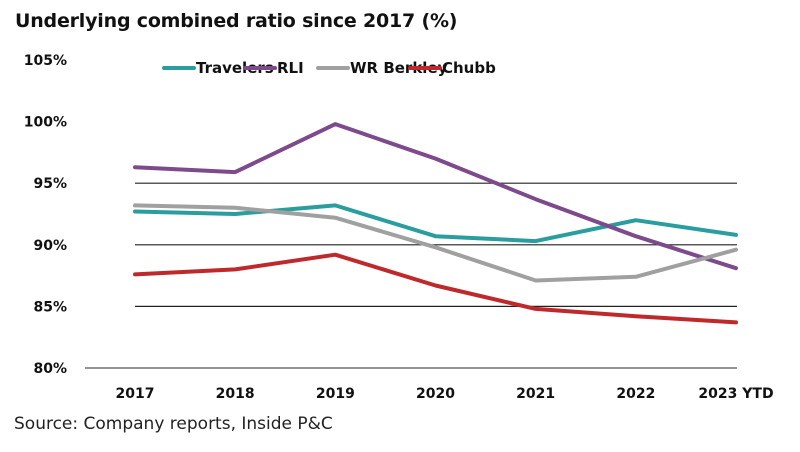 The height and width of the screenshot is (452, 800). What do you see at coordinates (50, 246) in the screenshot?
I see `y-tick-label: 90%` at bounding box center [50, 246].